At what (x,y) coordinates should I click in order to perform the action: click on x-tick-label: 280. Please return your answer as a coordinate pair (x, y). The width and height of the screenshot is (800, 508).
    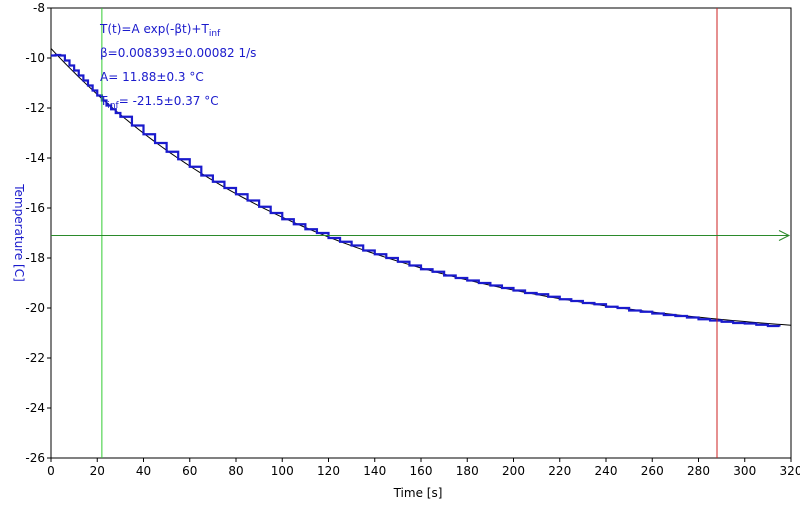
    Looking at the image, I should click on (698, 471).